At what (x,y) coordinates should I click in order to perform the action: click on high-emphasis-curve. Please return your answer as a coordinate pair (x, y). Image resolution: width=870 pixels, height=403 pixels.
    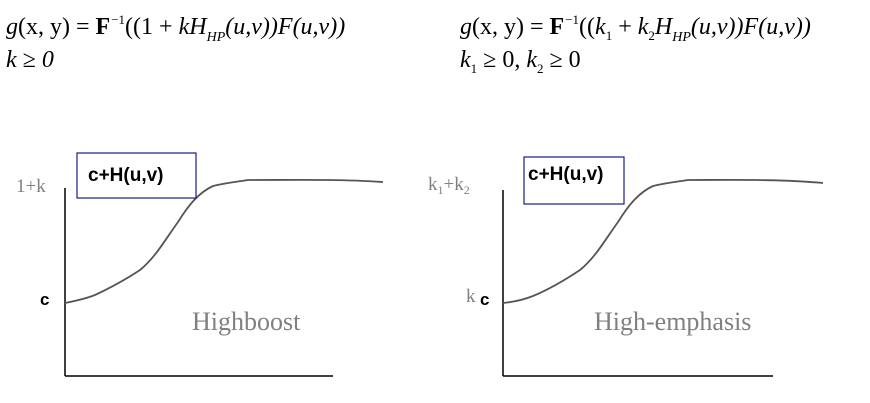
    Looking at the image, I should click on (663, 241).